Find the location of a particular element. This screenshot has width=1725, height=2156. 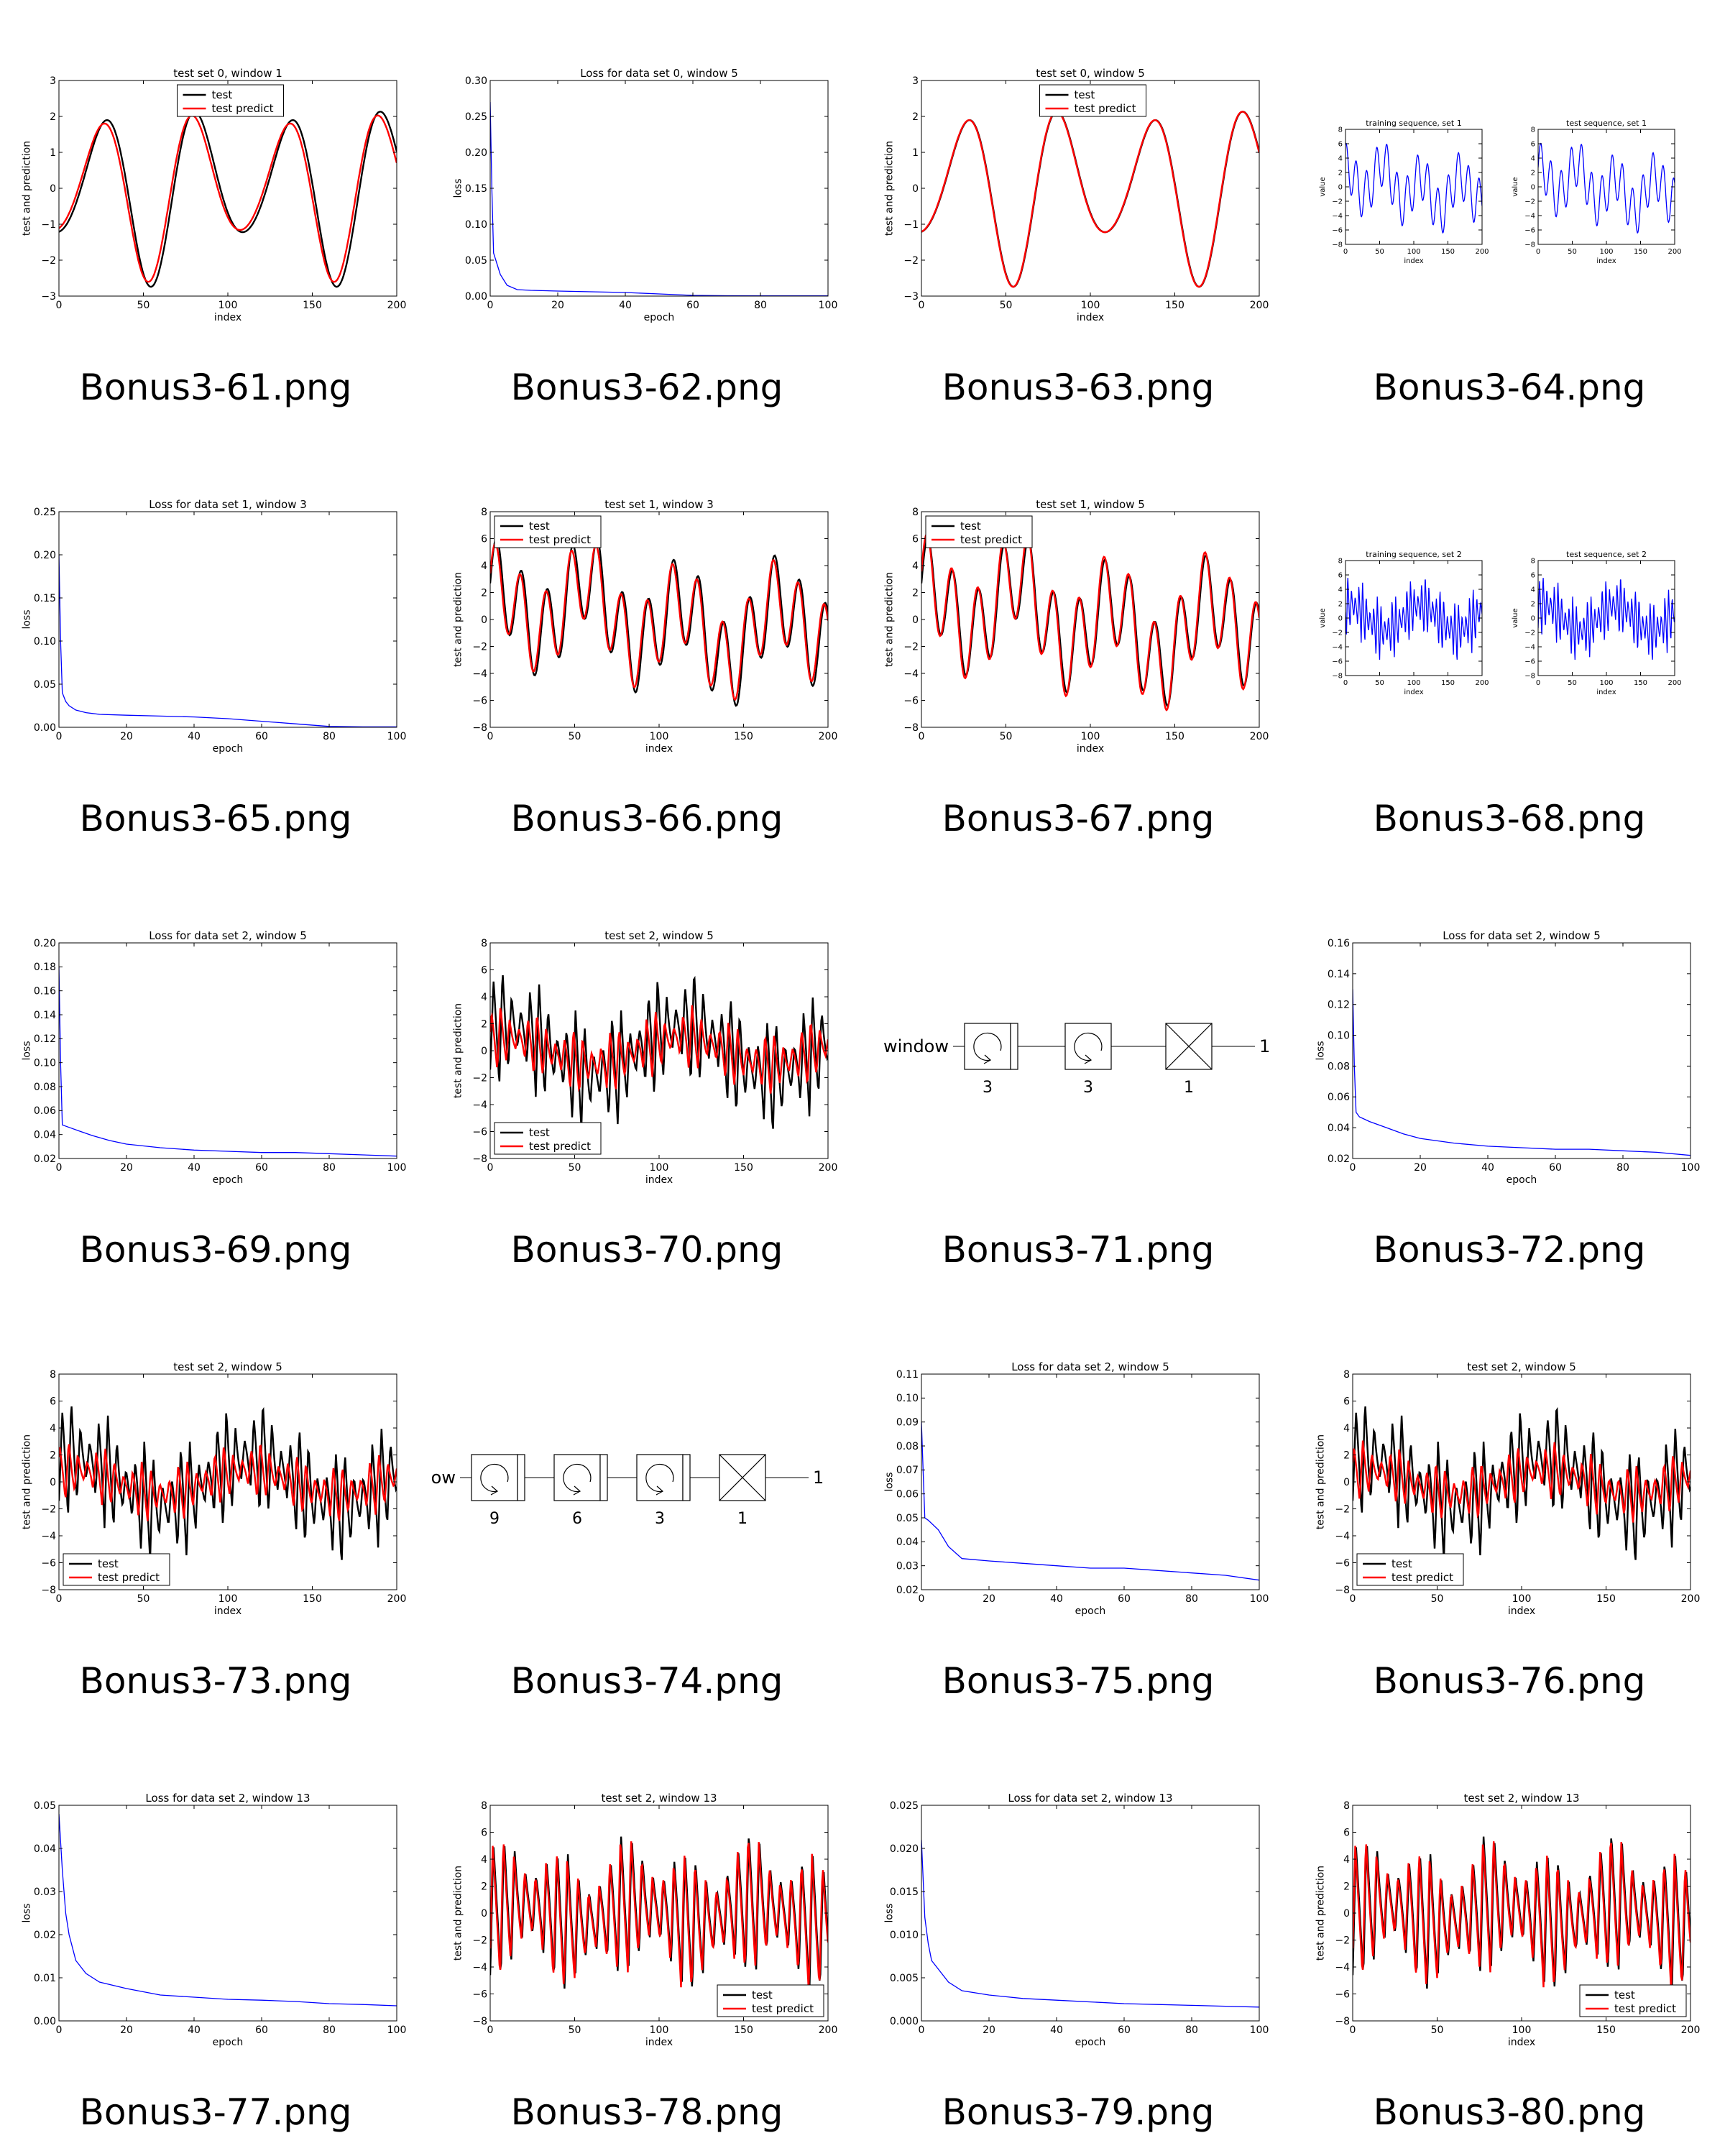

chart-70-xtick-label: 200 is located at coordinates (828, 1168).